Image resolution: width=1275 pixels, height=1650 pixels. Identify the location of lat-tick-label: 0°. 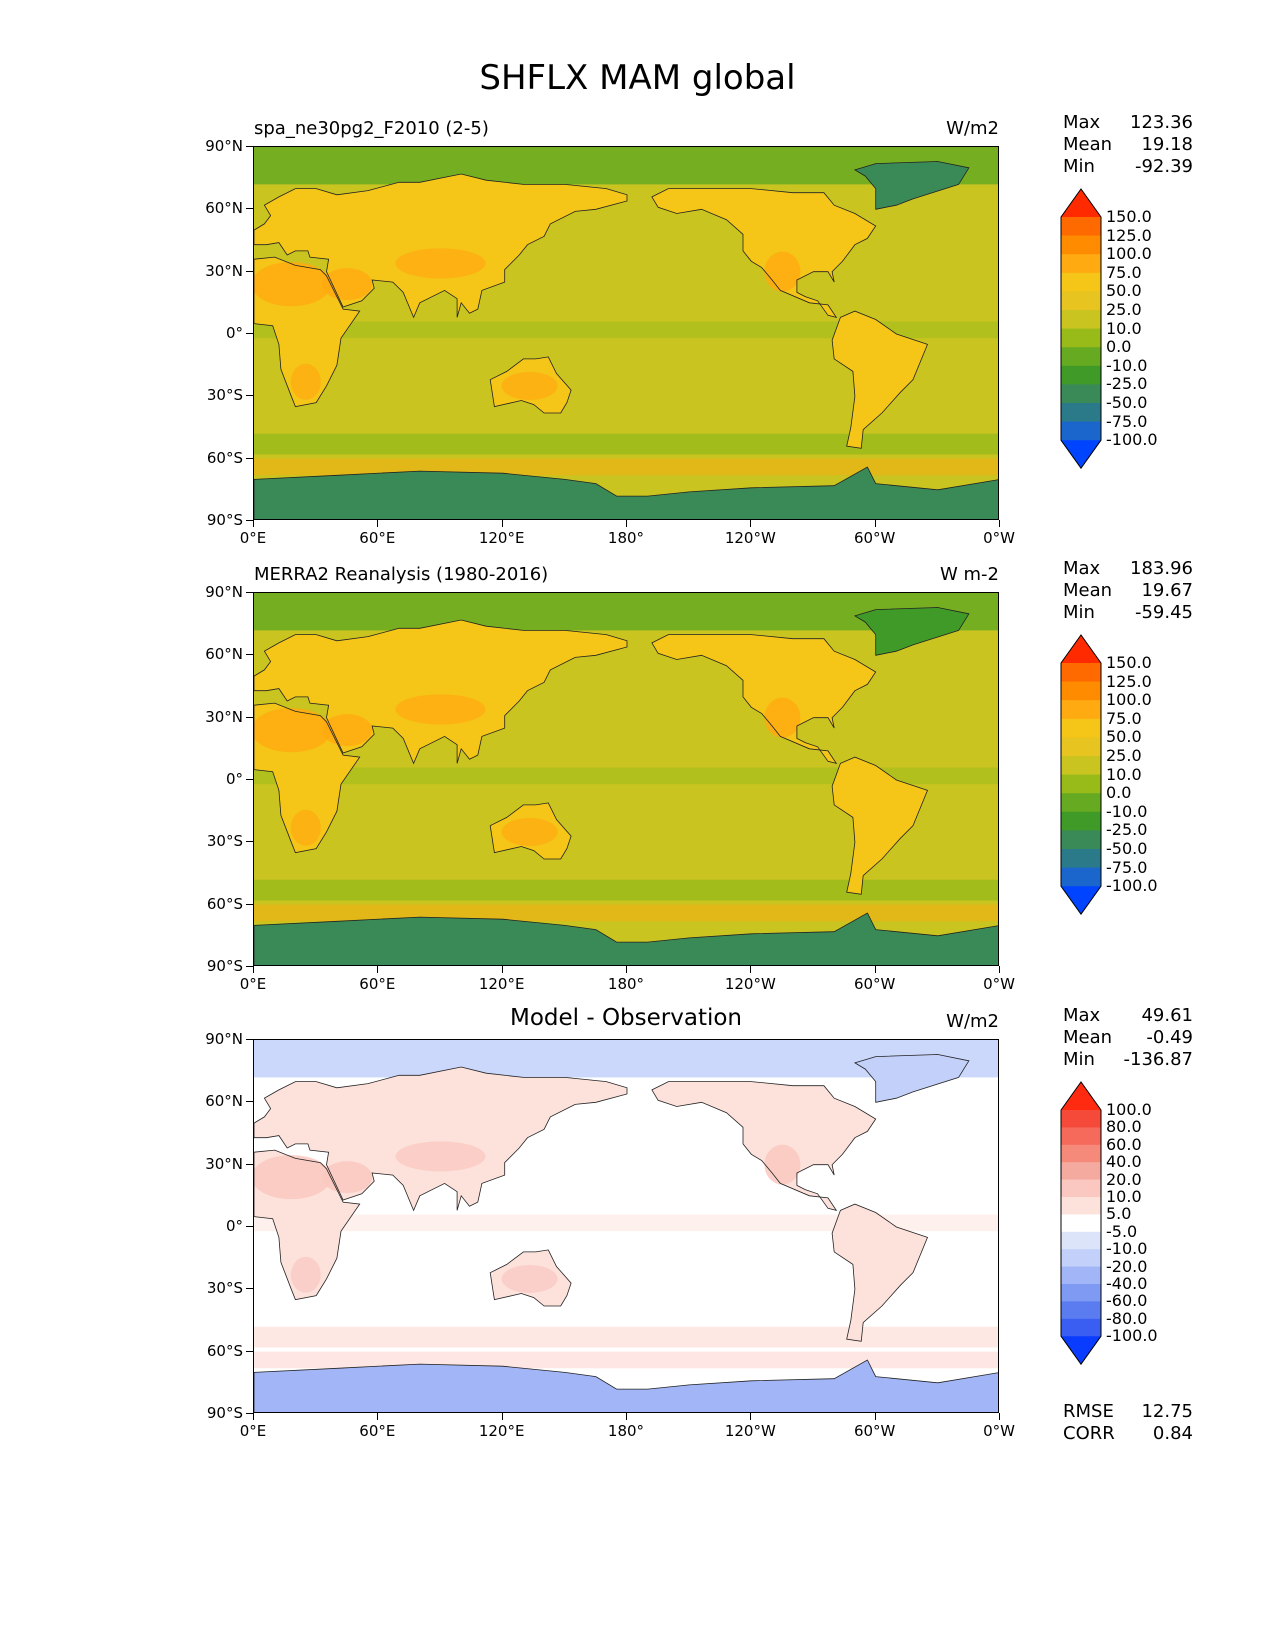
(234, 1226).